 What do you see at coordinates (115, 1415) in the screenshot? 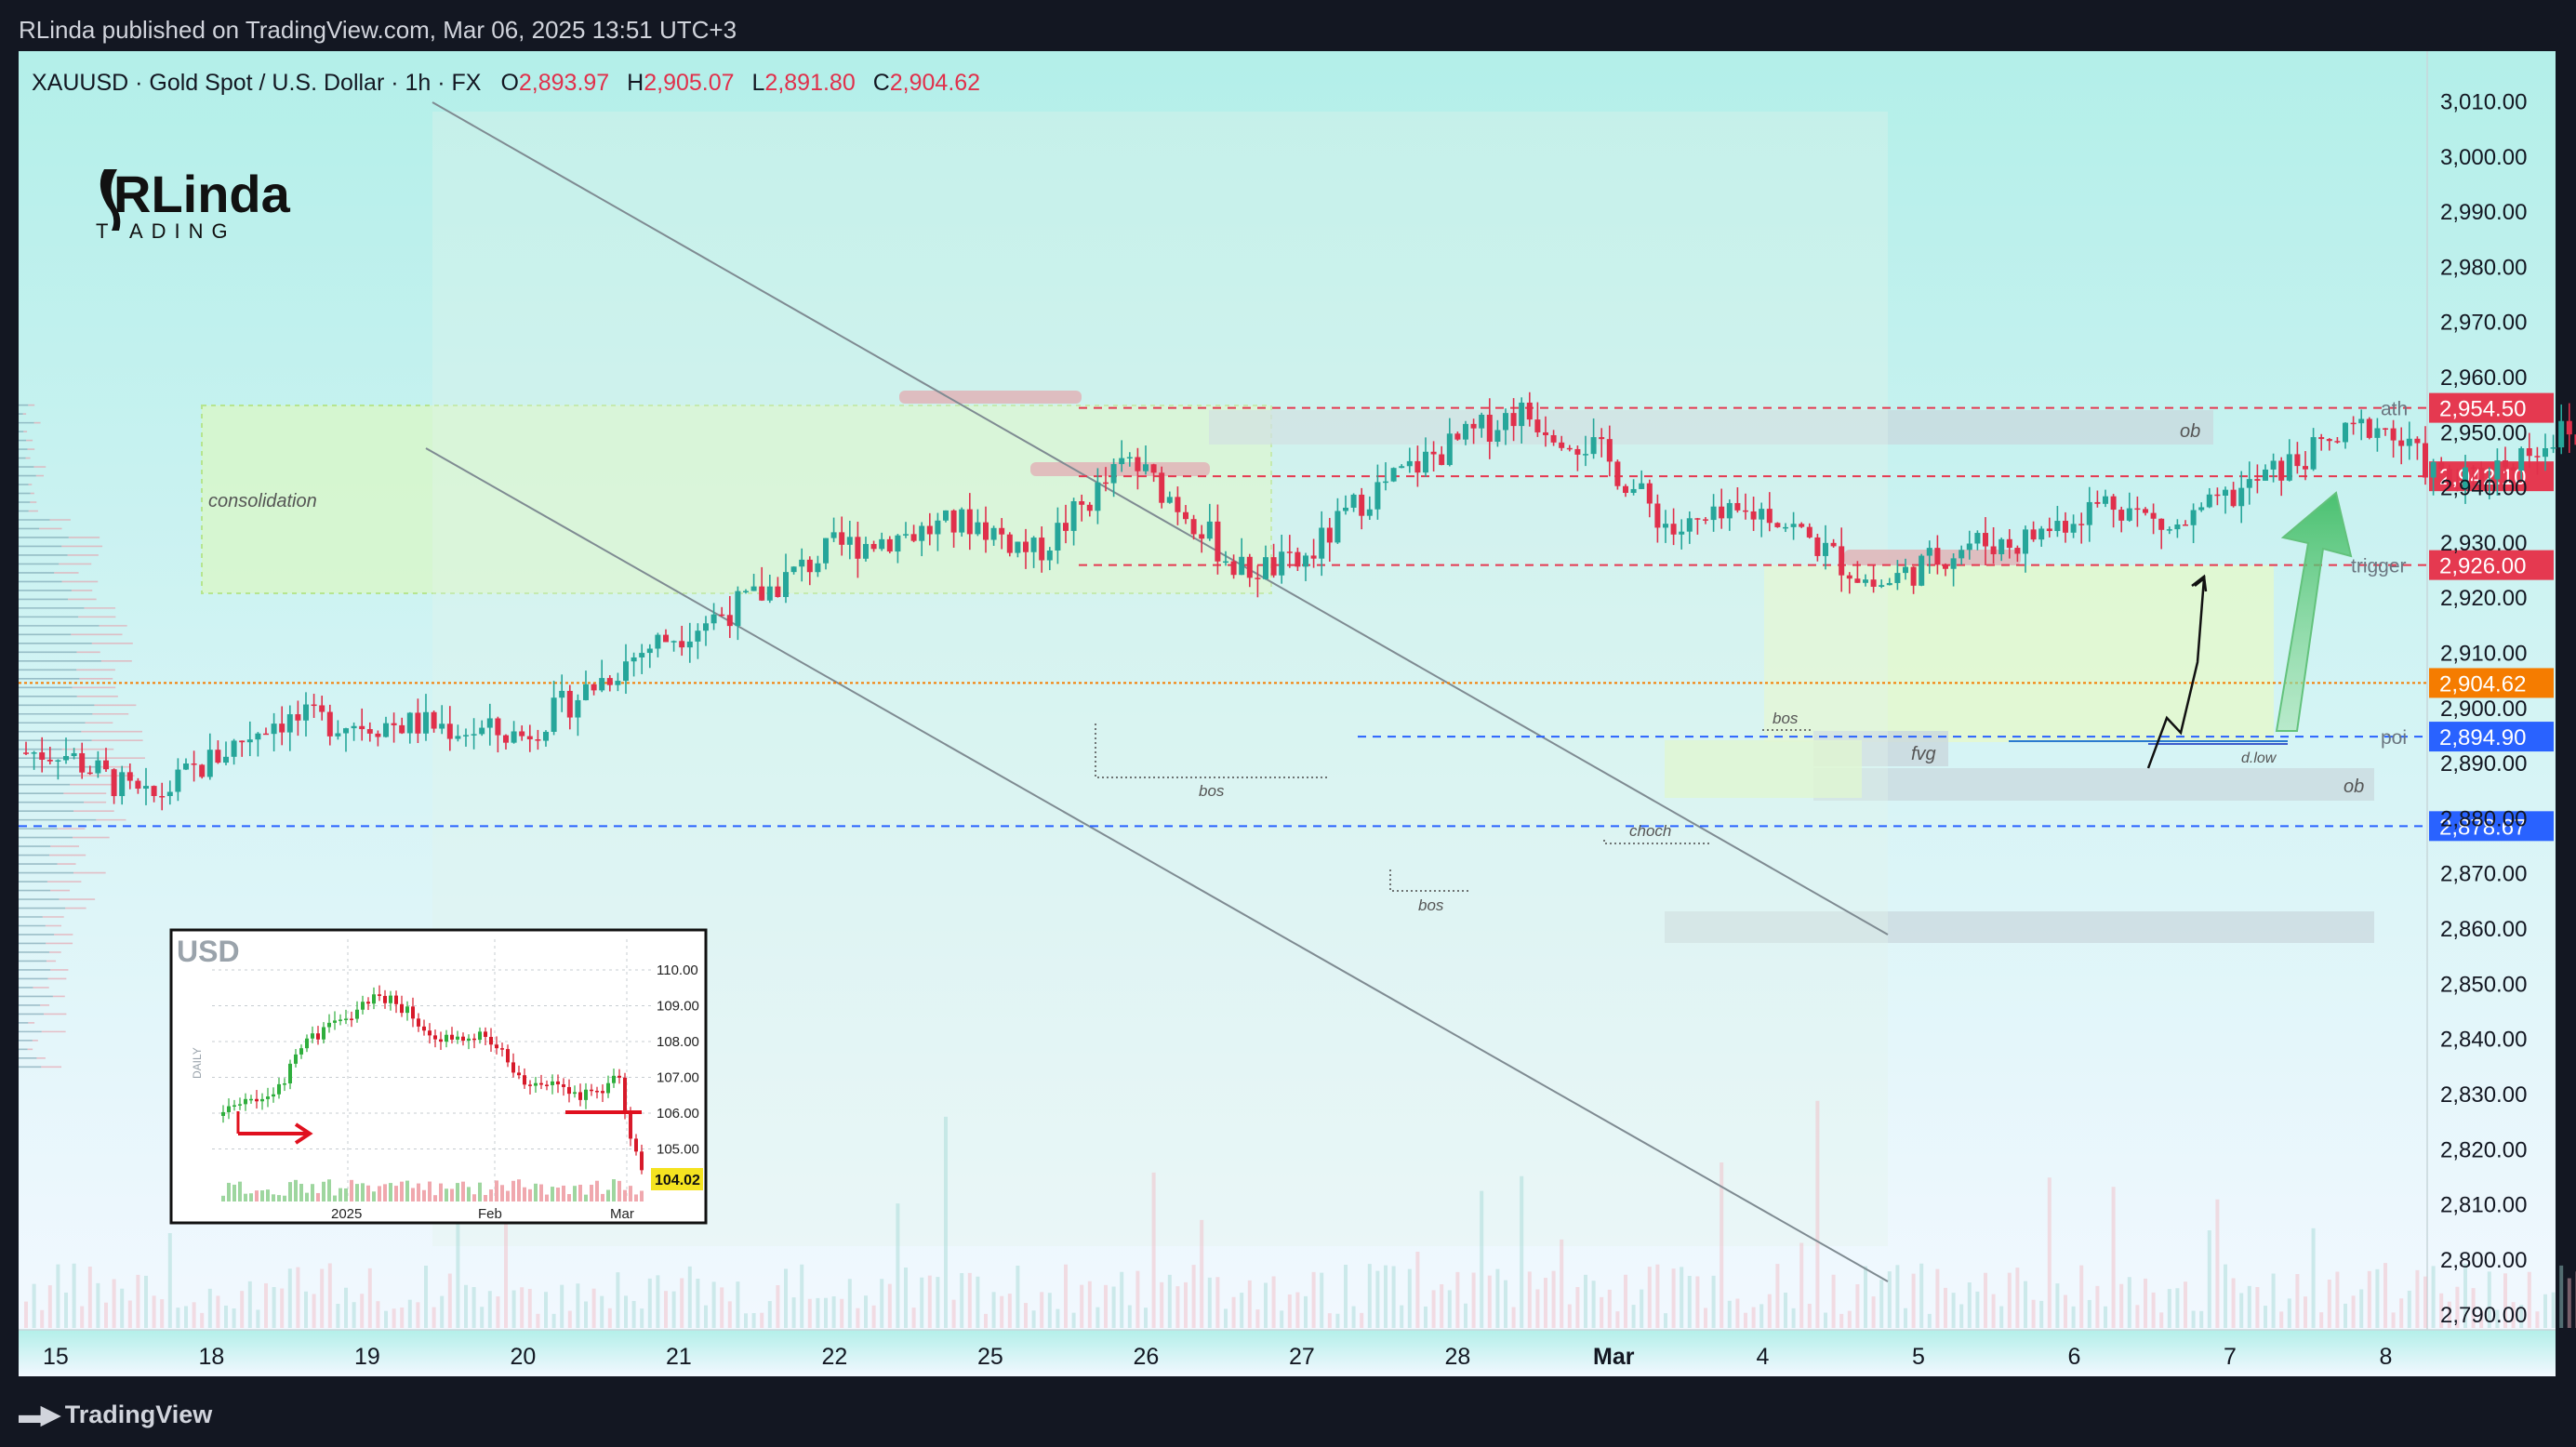
I see `tradingview-logo: ▬▶ TradingView` at bounding box center [115, 1415].